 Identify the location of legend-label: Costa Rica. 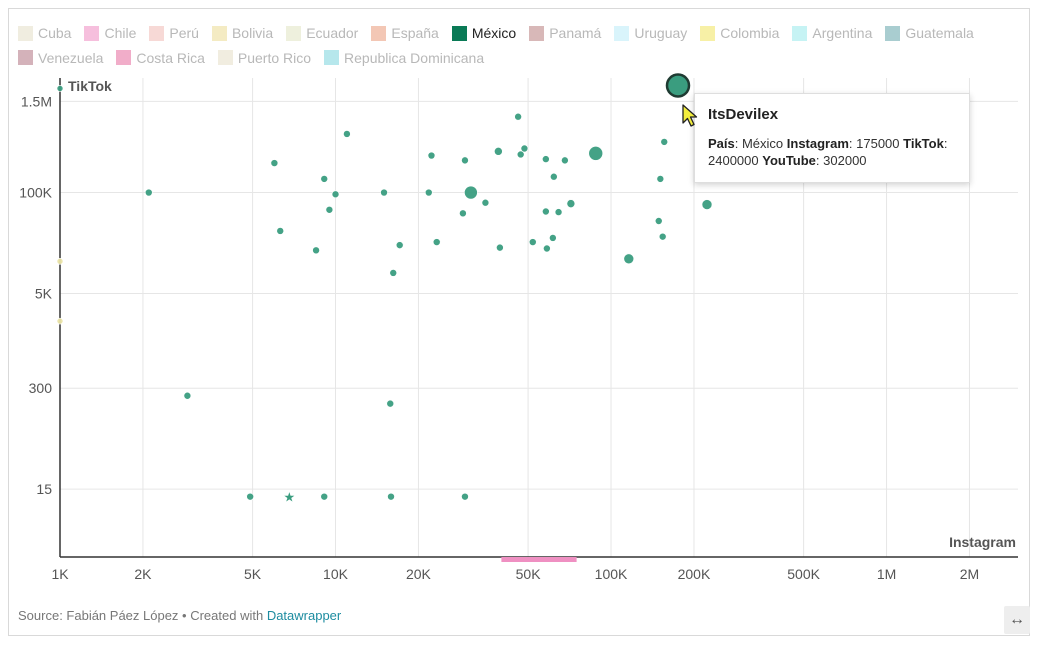
(170, 57).